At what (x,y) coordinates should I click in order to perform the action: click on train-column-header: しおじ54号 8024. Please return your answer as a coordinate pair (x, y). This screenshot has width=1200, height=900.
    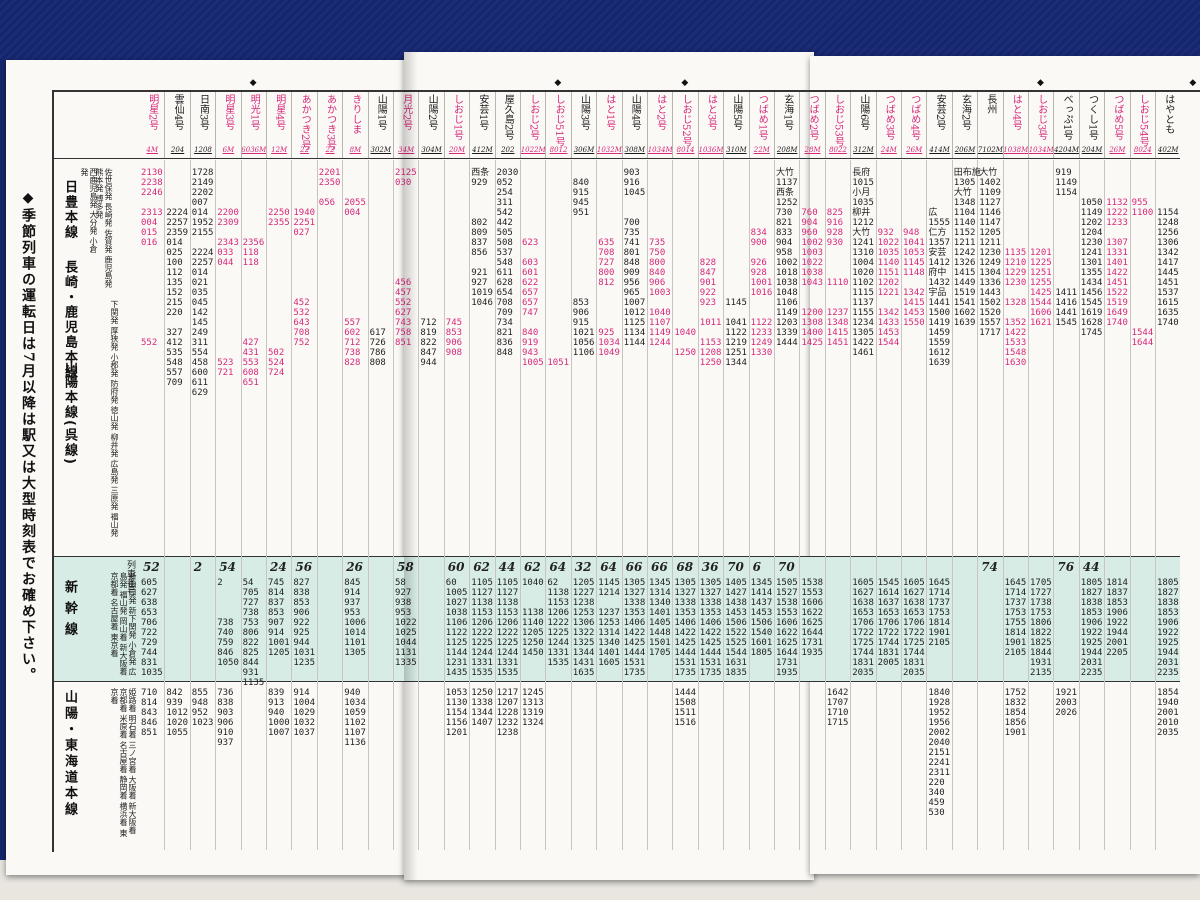
    Looking at the image, I should click on (1143, 125).